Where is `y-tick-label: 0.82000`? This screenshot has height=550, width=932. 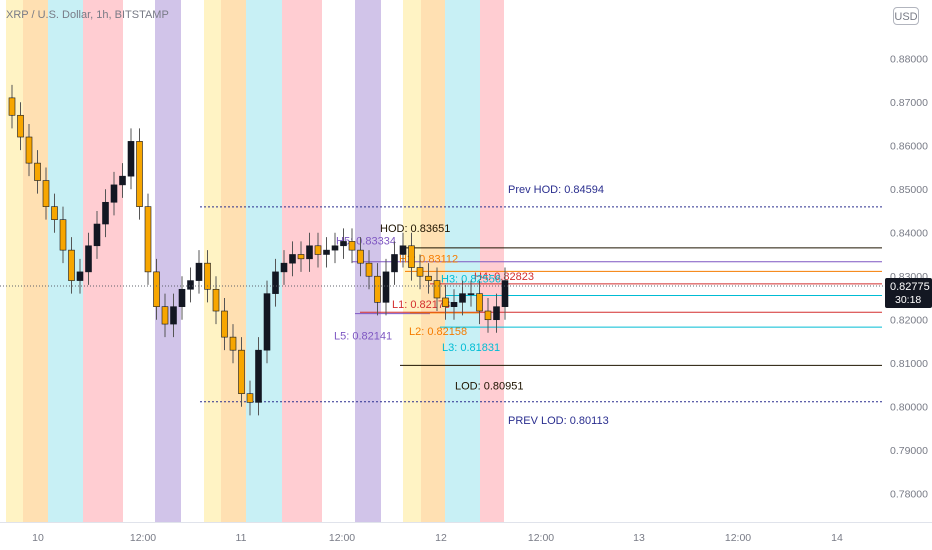
y-tick-label: 0.82000 is located at coordinates (909, 321).